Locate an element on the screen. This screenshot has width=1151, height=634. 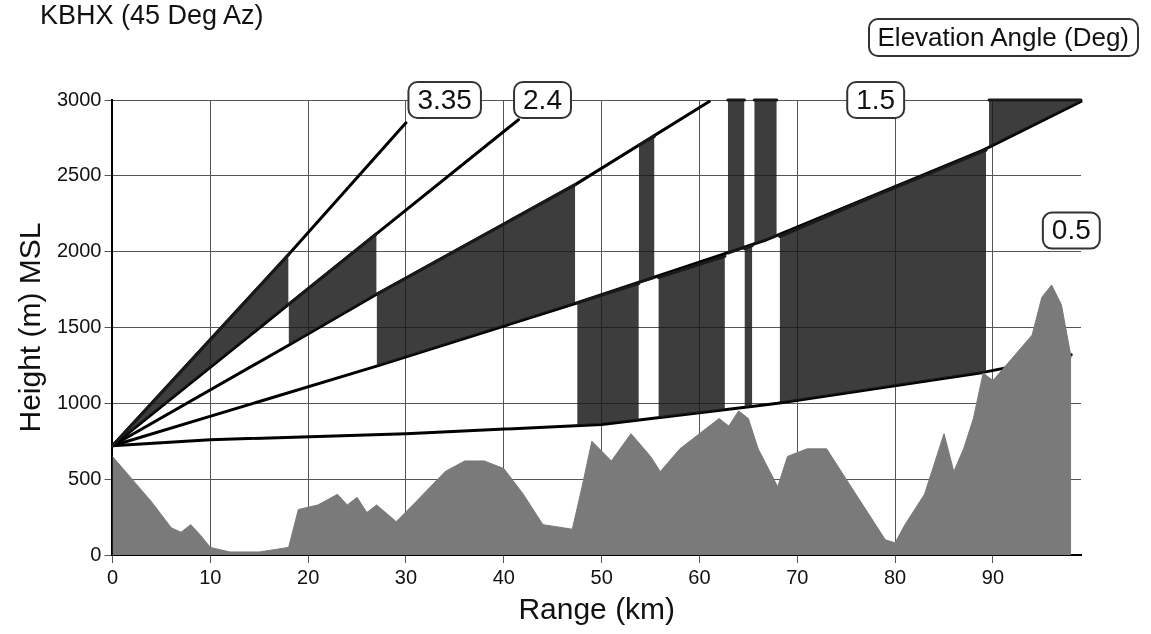
x-tick-label: 0 is located at coordinates (112, 576).